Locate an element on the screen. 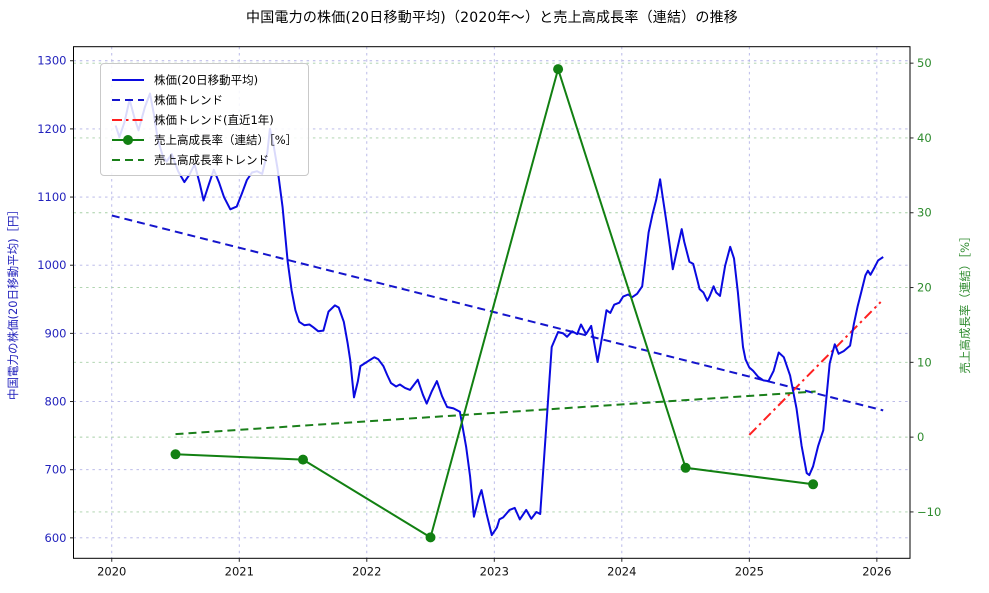 The width and height of the screenshot is (989, 593). legend-line-sample-price-trend-recent is located at coordinates (128, 119).